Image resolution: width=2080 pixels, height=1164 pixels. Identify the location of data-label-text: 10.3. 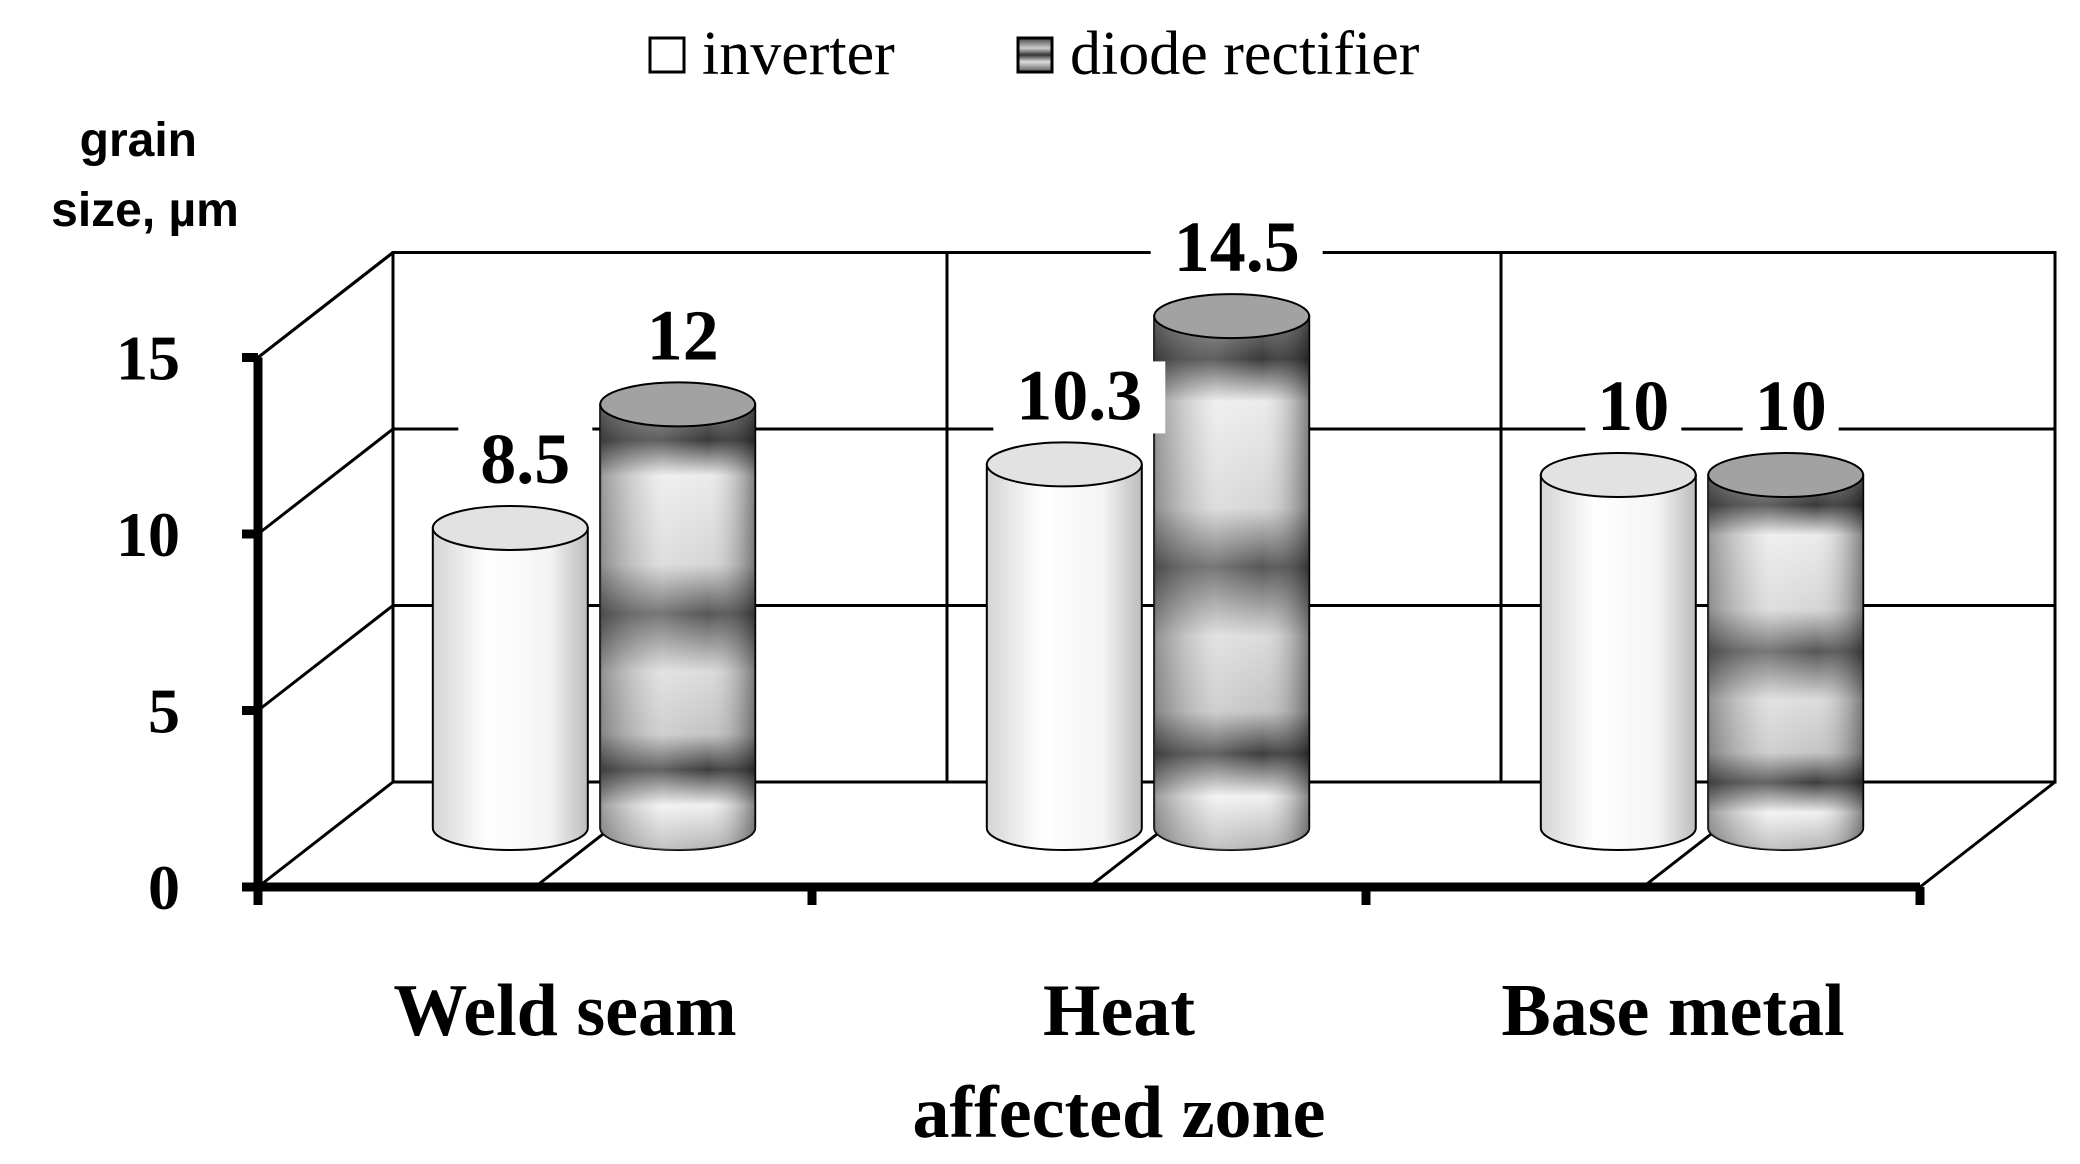
(1079, 395).